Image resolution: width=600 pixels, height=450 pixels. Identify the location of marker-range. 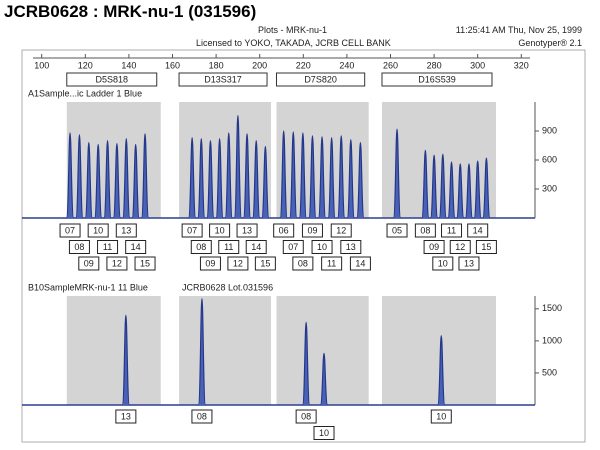
(113, 350).